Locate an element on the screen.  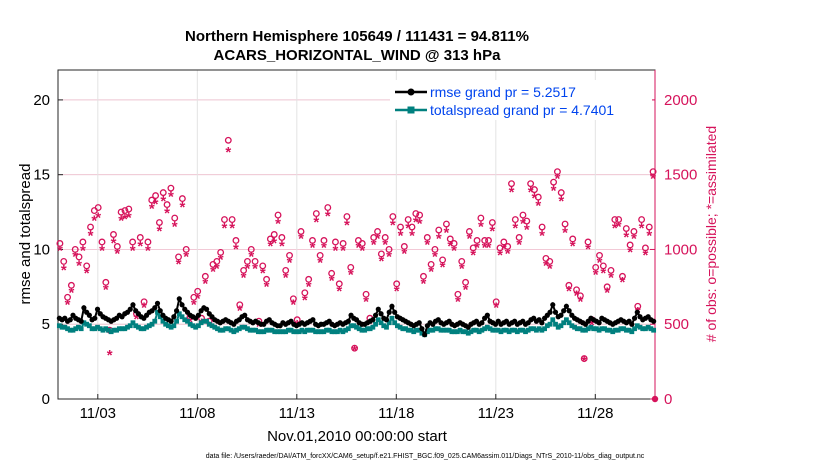
y-right-tick-label: 1000 is located at coordinates (680, 249).